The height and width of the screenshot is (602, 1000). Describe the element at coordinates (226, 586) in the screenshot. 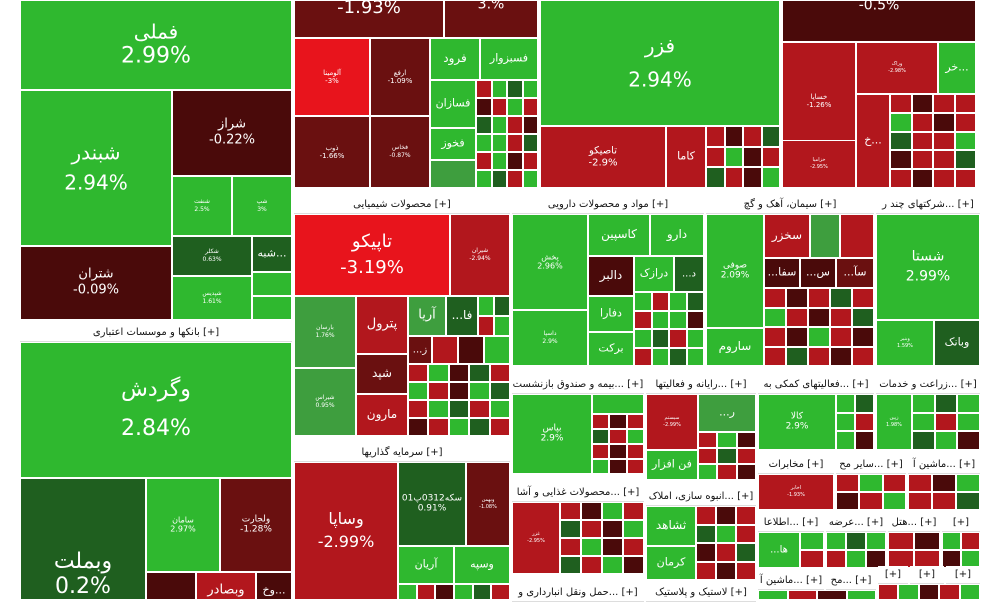

I see `tile-vebsader: وبصادر` at that location.